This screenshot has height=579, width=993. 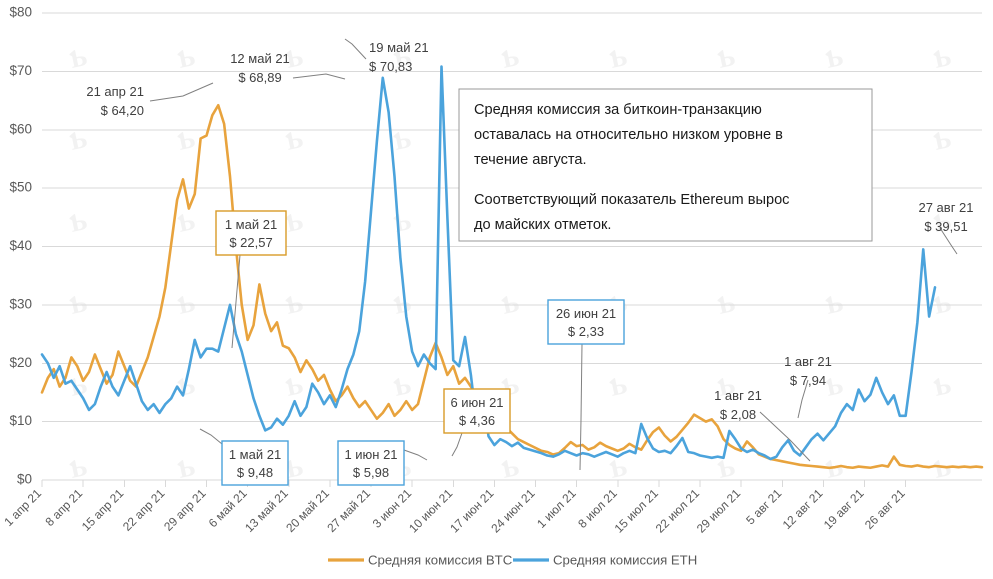 What do you see at coordinates (474, 483) in the screenshot?
I see `x-axis-ticks` at bounding box center [474, 483].